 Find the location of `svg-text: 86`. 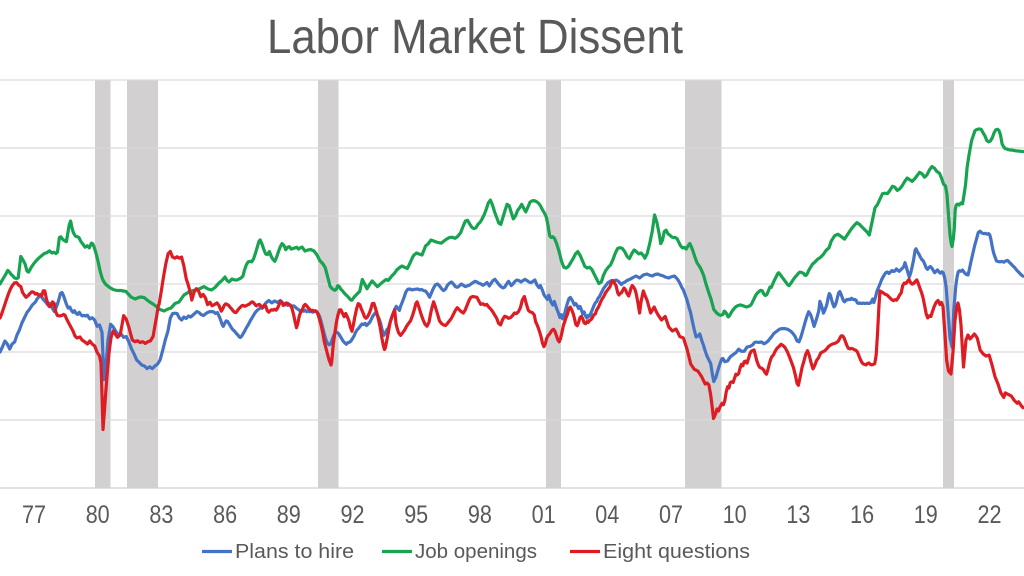

svg-text: 86 is located at coordinates (225, 515).